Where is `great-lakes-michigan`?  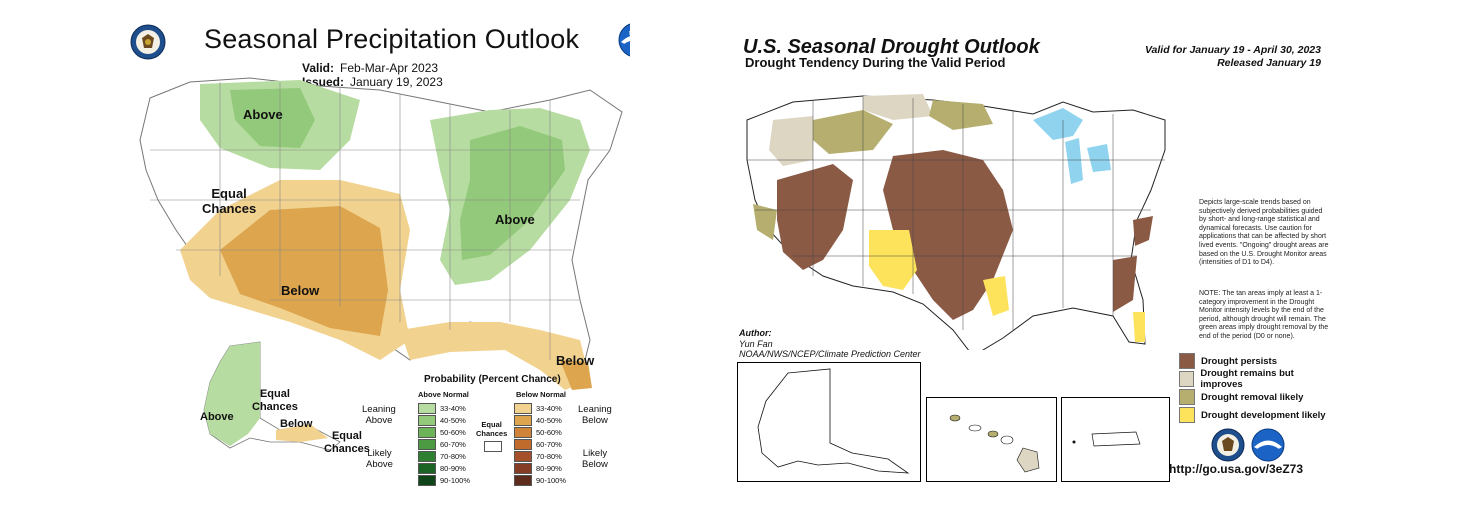
great-lakes-michigan is located at coordinates (1074, 161).